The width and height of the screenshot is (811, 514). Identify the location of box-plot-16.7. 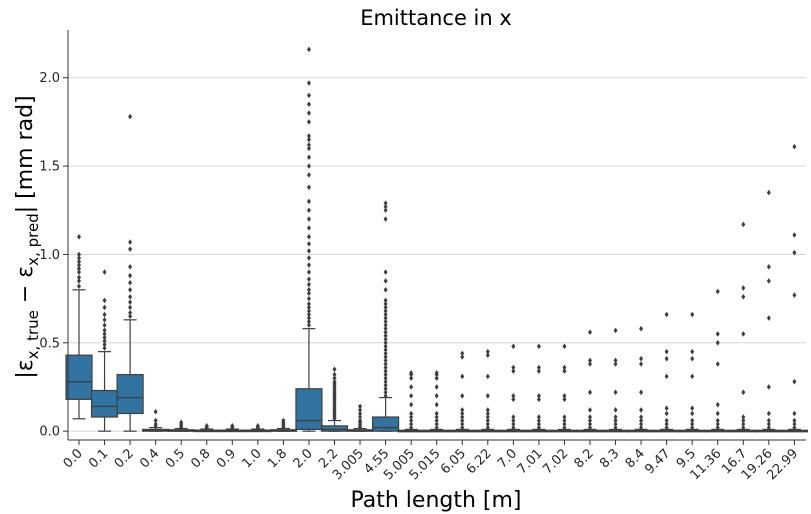
(743, 327).